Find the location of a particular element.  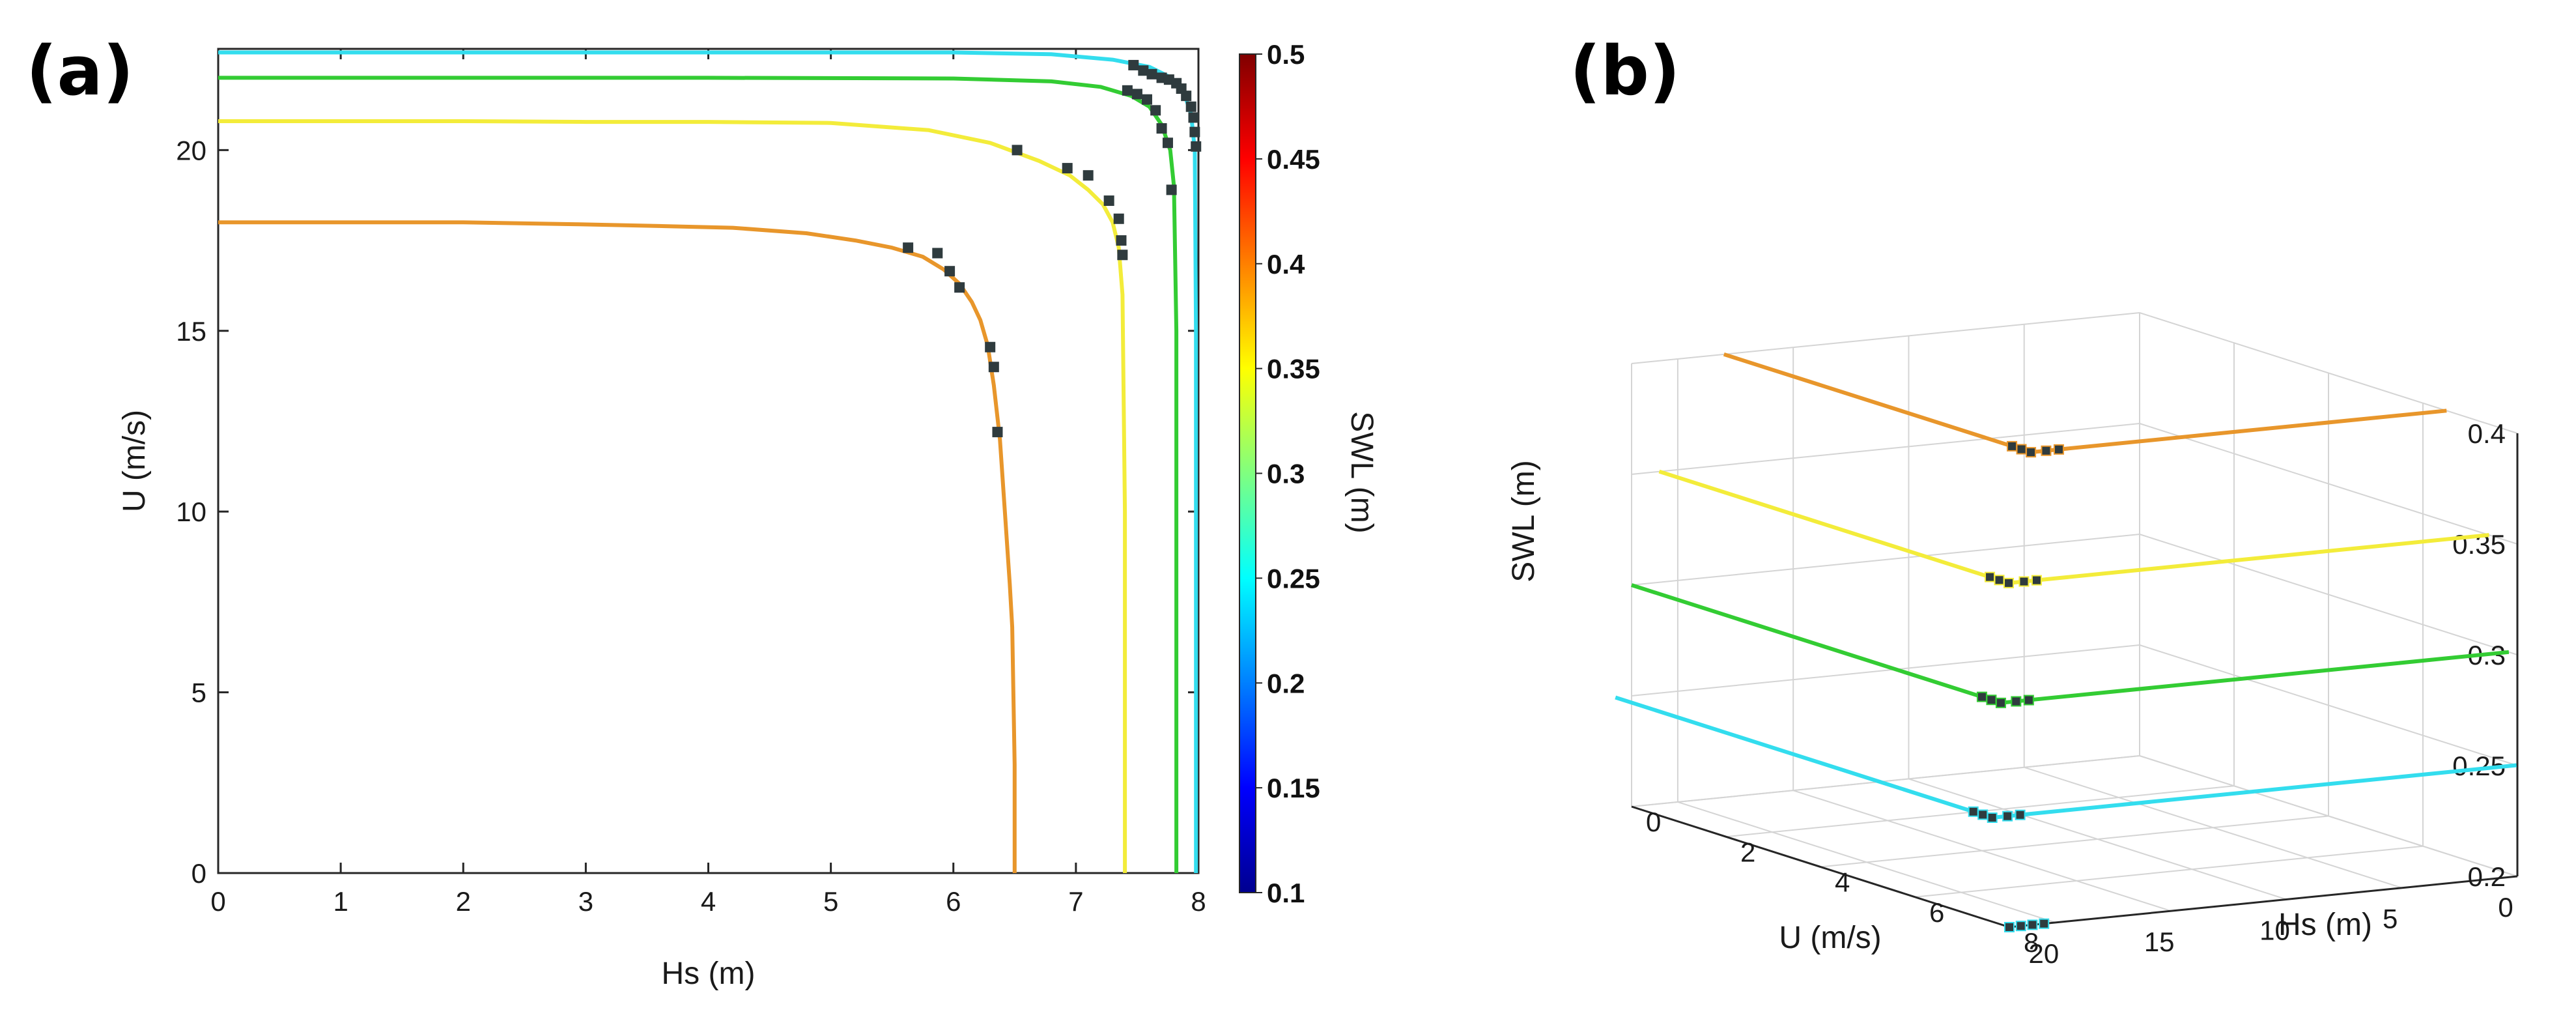

colorbar-tick-label: 0.4 is located at coordinates (1286, 264).